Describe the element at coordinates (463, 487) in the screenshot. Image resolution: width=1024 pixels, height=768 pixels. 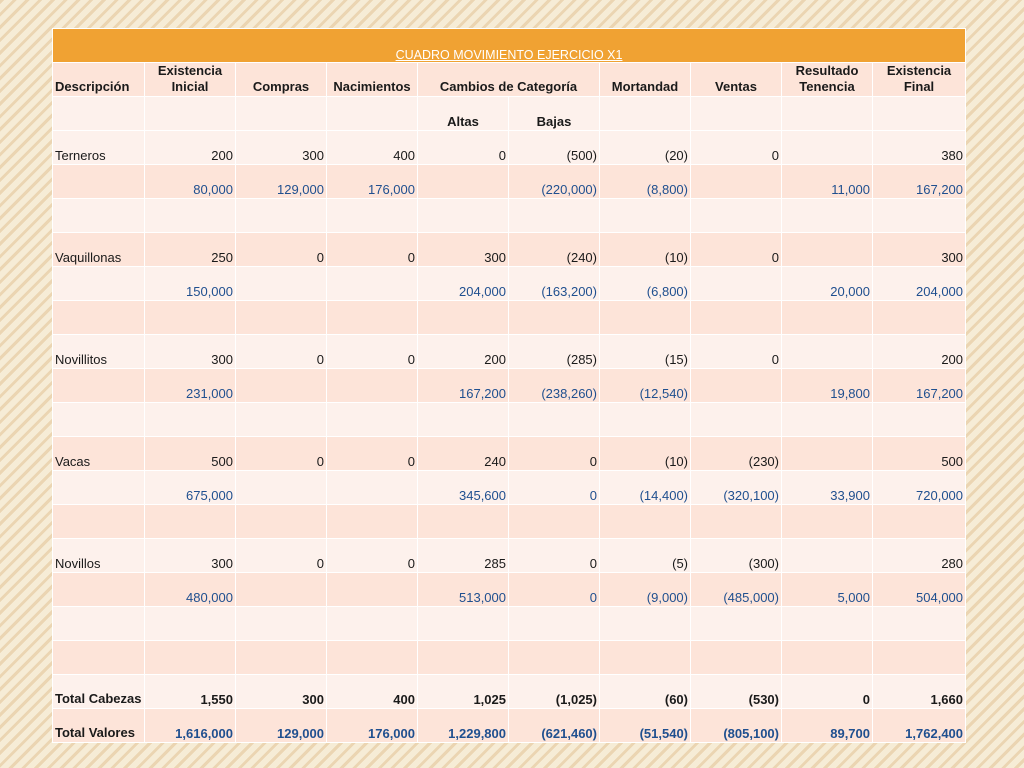
I see `money-value: 345,600` at that location.